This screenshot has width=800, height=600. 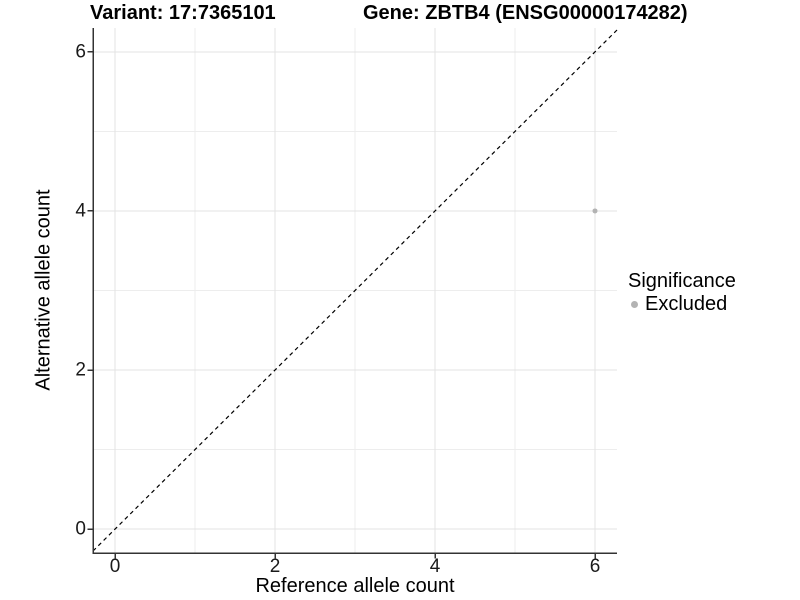 I want to click on x-tick-label: 4, so click(x=435, y=566).